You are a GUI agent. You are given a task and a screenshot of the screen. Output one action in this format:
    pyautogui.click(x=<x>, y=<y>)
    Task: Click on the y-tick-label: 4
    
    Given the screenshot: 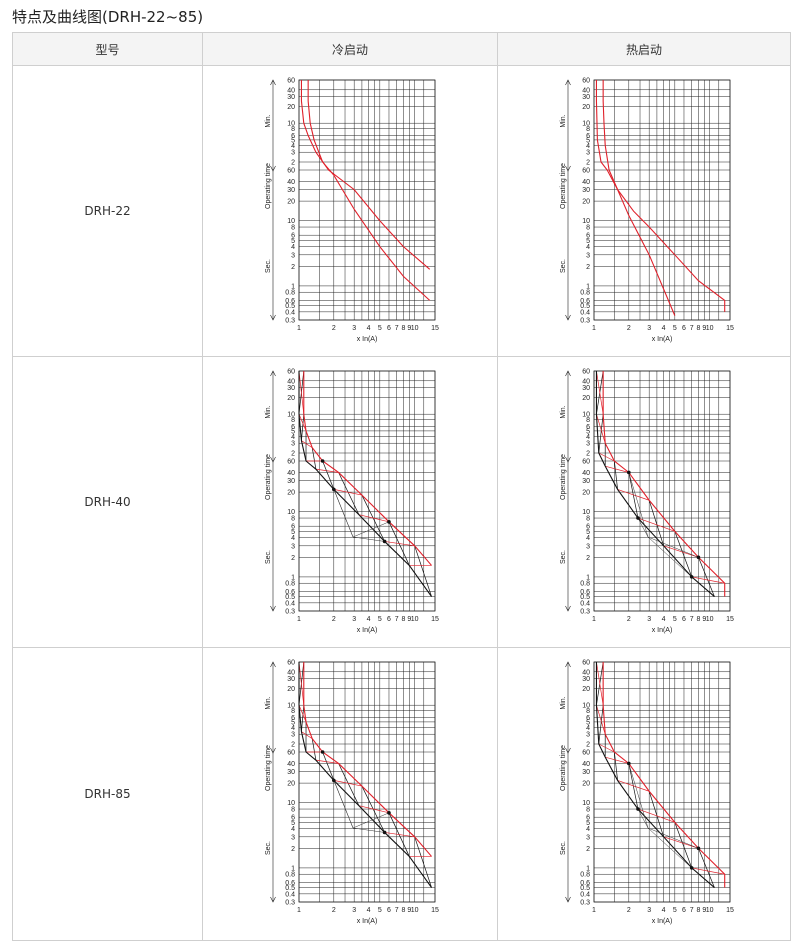 What is the action you would take?
    pyautogui.click(x=588, y=146)
    